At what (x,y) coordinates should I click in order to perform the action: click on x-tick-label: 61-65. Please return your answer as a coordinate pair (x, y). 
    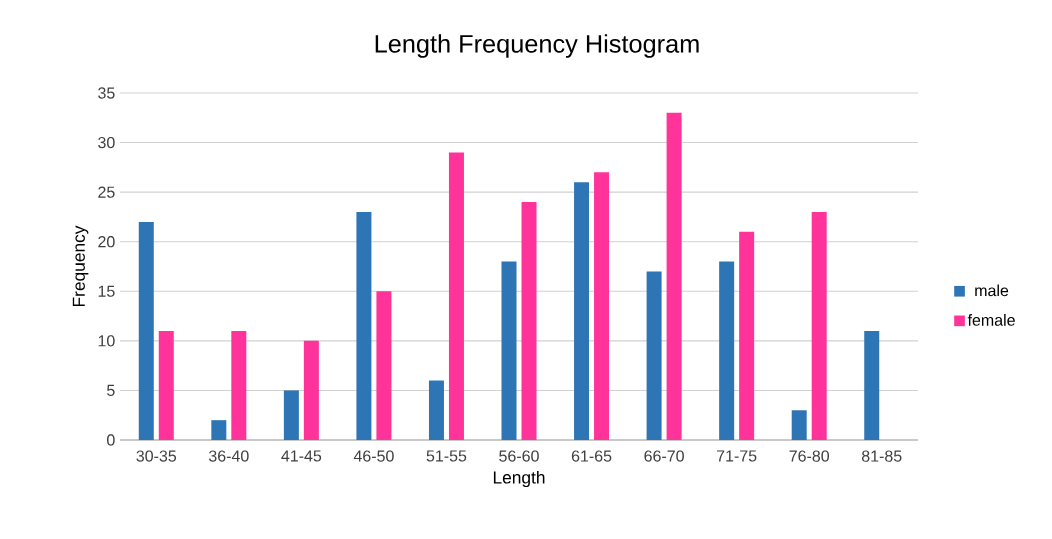
    Looking at the image, I should click on (591, 456).